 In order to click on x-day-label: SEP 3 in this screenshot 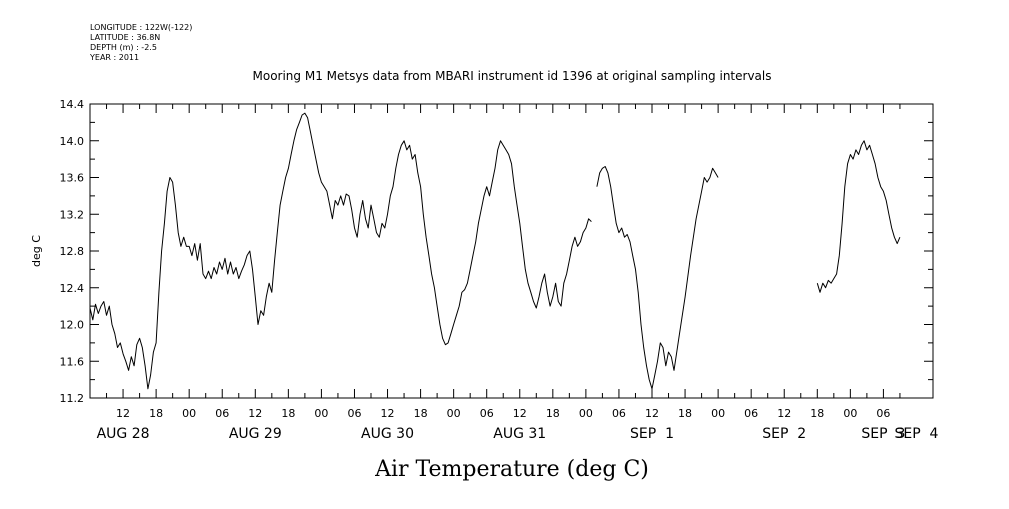, I will do `click(883, 434)`.